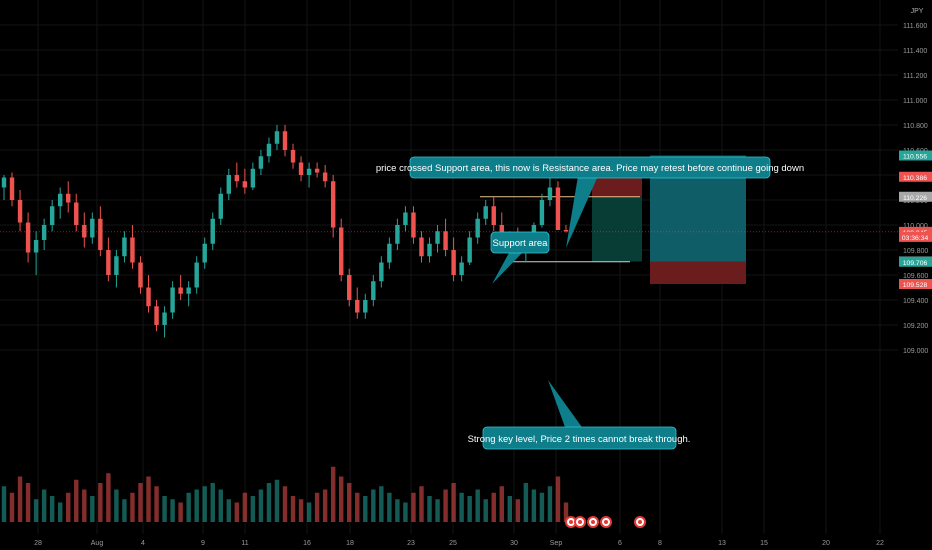  Describe the element at coordinates (566, 405) in the screenshot. I see `callout-pointer-key` at that location.